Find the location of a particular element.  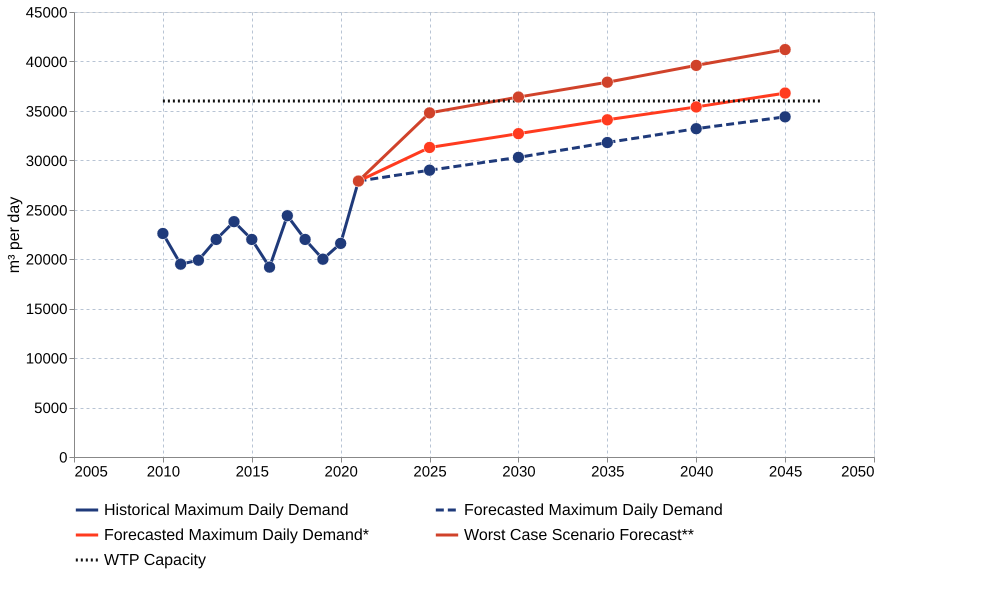

y-axis-title: m³ per day is located at coordinates (14, 235).